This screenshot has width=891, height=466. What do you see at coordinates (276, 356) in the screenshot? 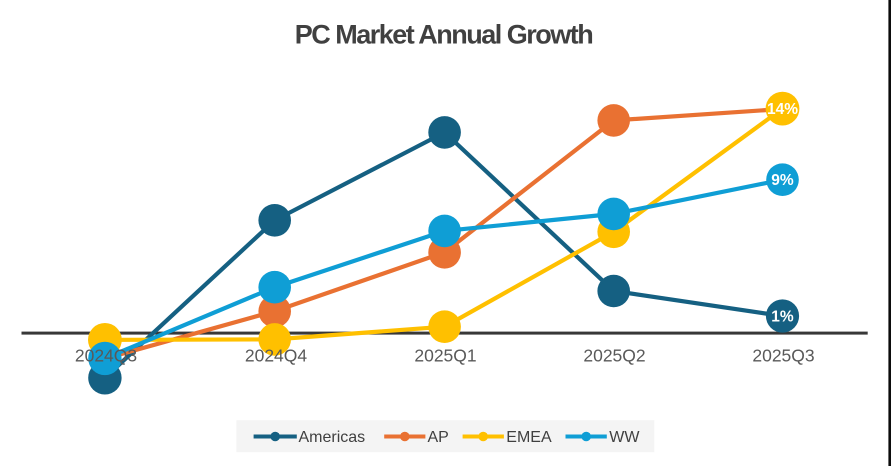
I see `svg-text: 2024Q4` at bounding box center [276, 356].